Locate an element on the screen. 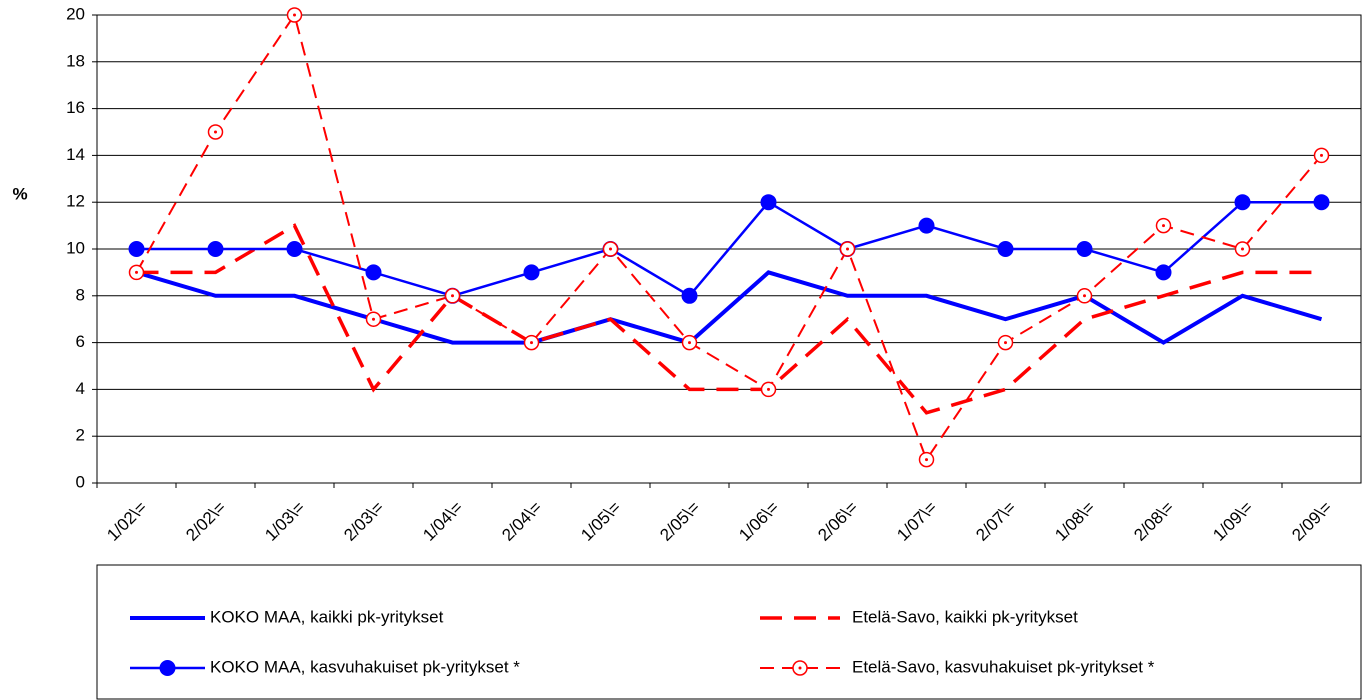  x-tick-label: 2/04\= is located at coordinates (521, 521).